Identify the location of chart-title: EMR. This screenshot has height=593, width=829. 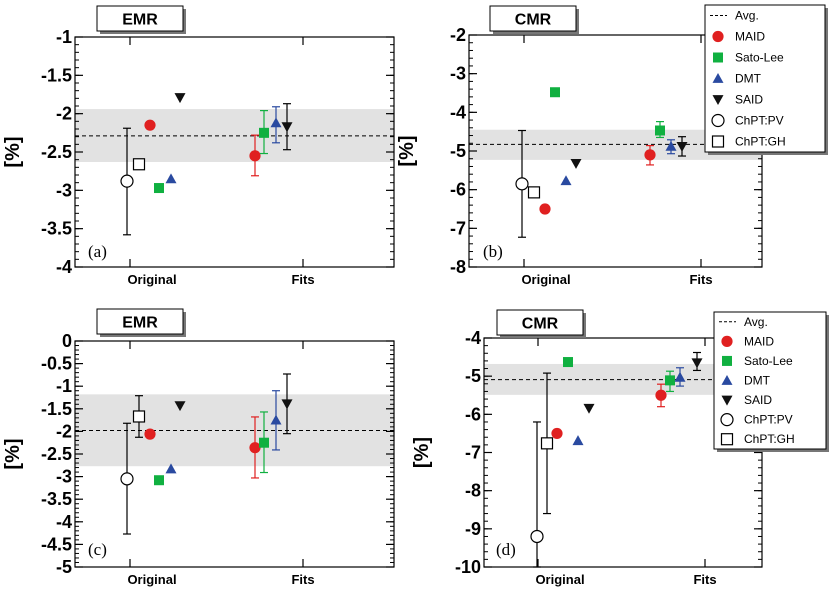
(140, 323).